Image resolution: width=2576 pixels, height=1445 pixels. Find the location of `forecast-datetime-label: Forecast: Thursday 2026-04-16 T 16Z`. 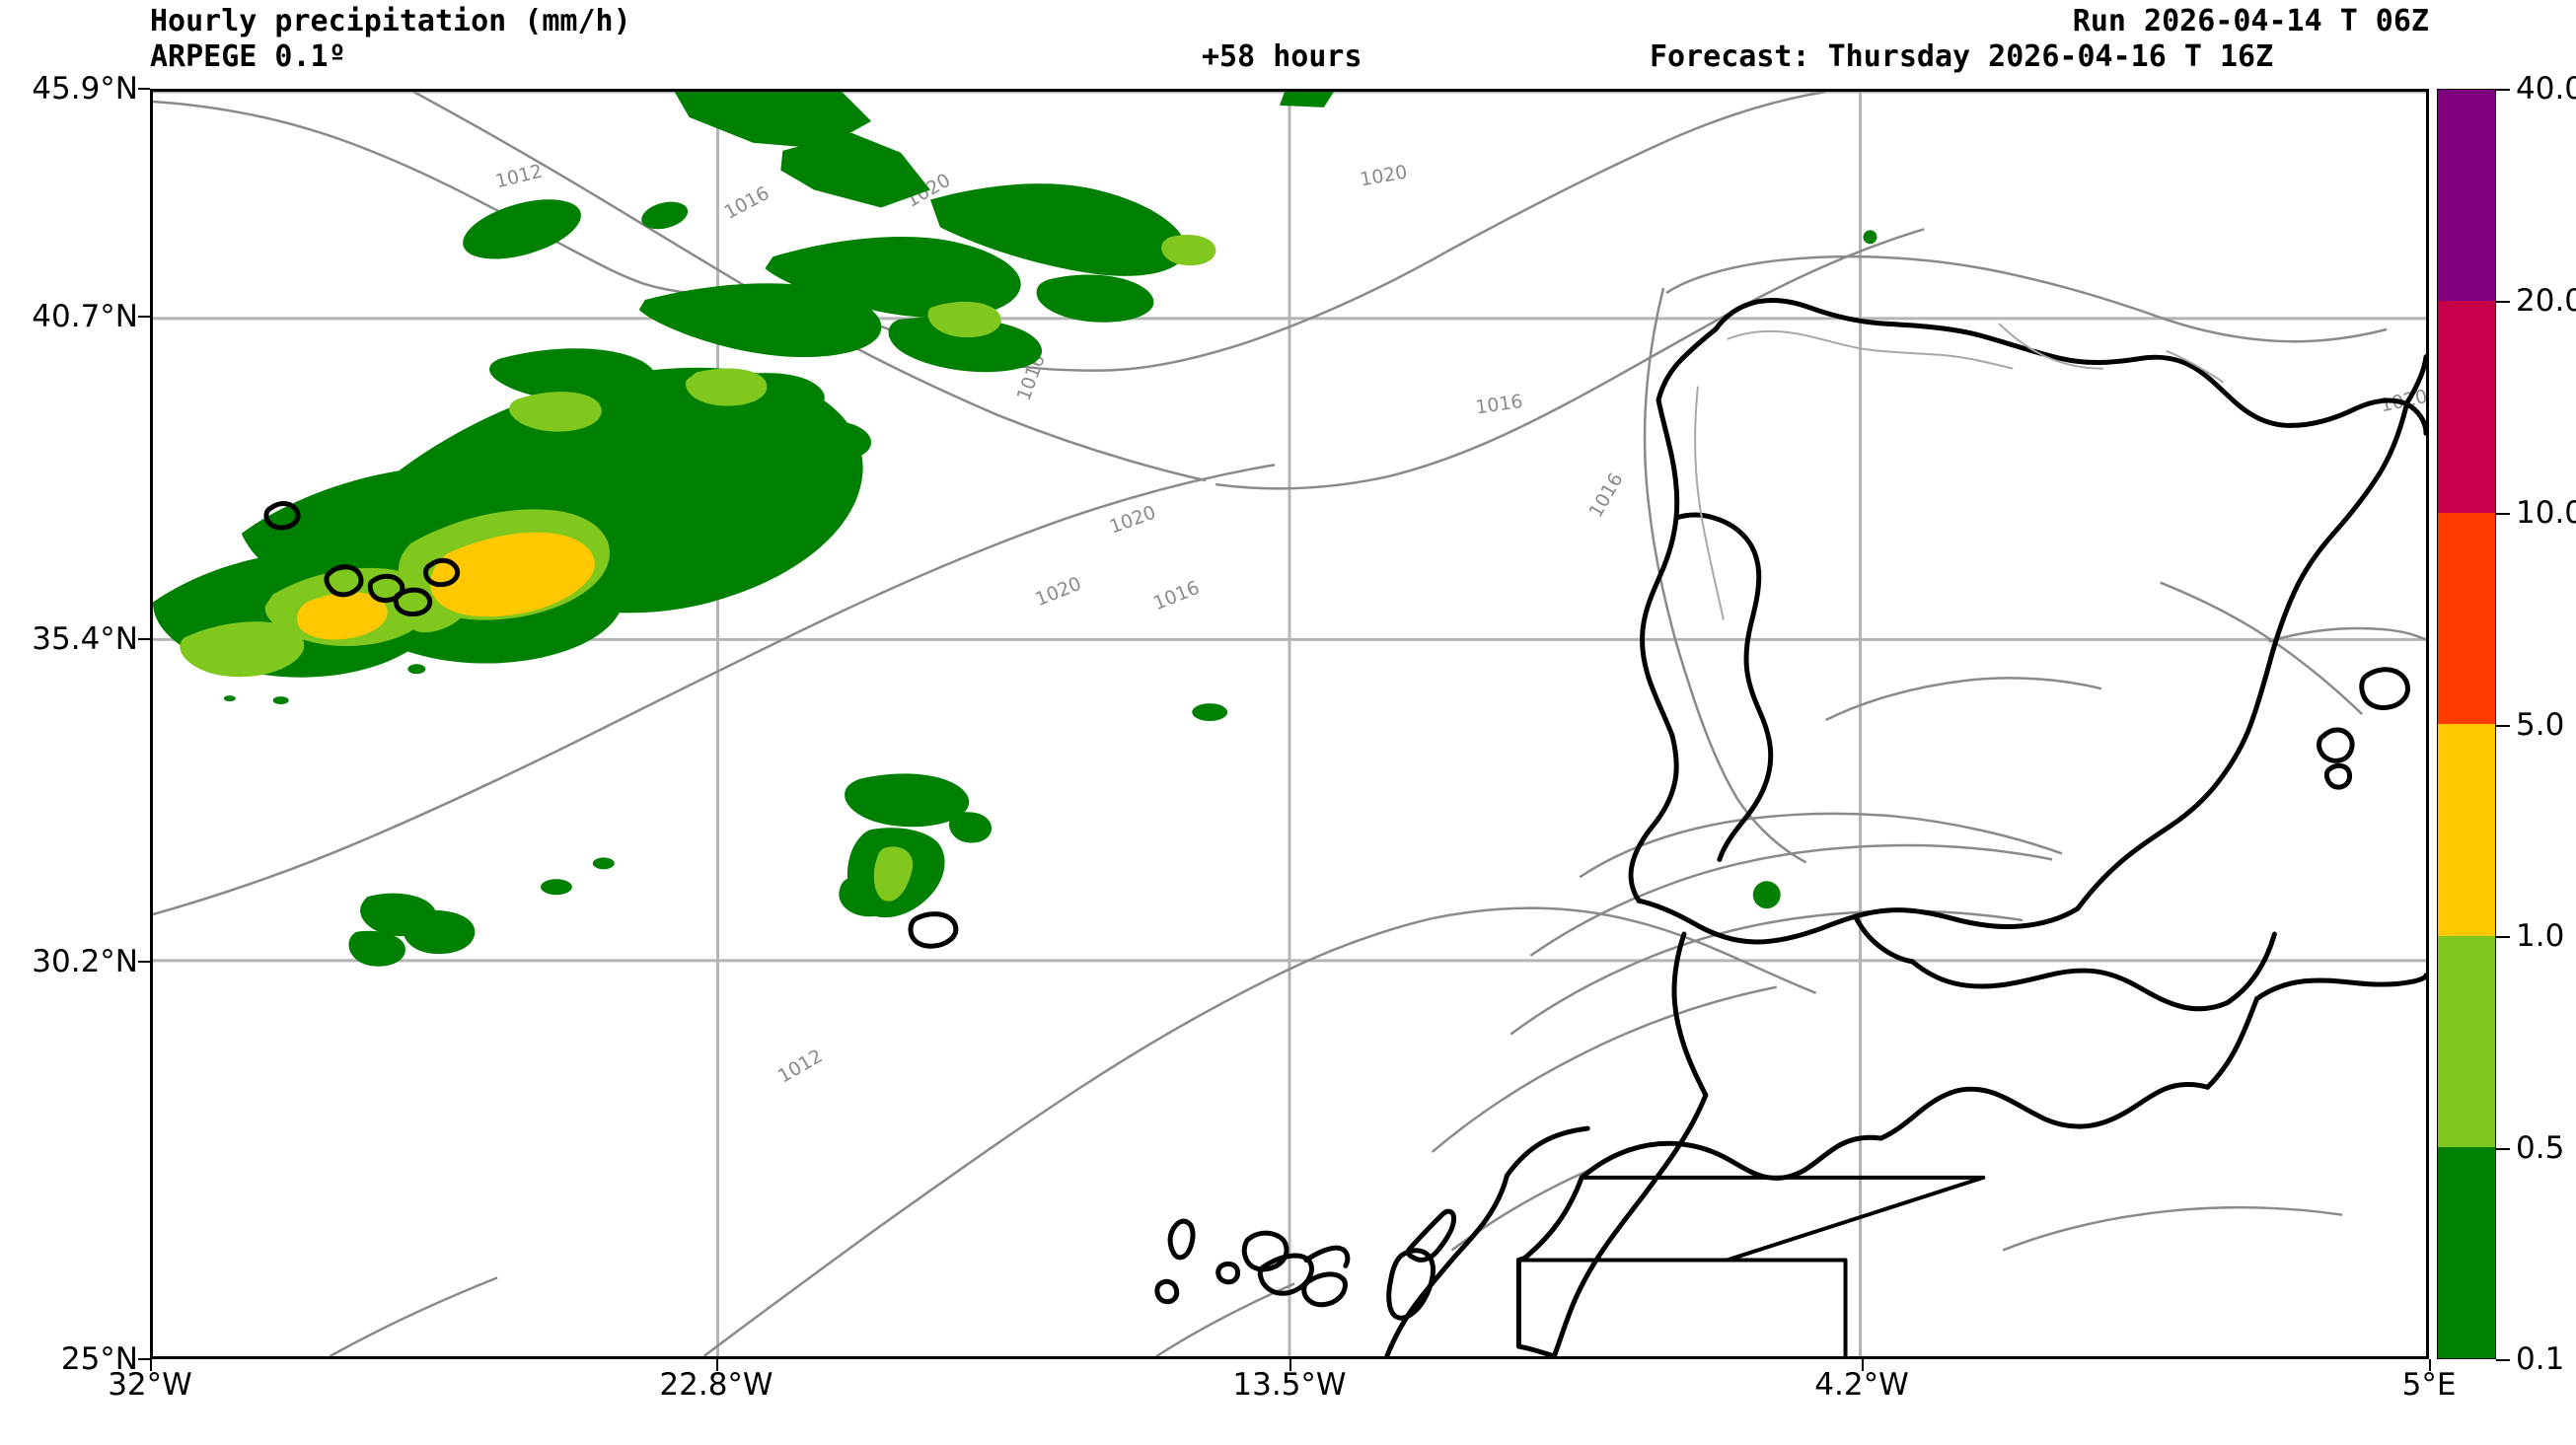

forecast-datetime-label: Forecast: Thursday 2026-04-16 T 16Z is located at coordinates (1962, 57).